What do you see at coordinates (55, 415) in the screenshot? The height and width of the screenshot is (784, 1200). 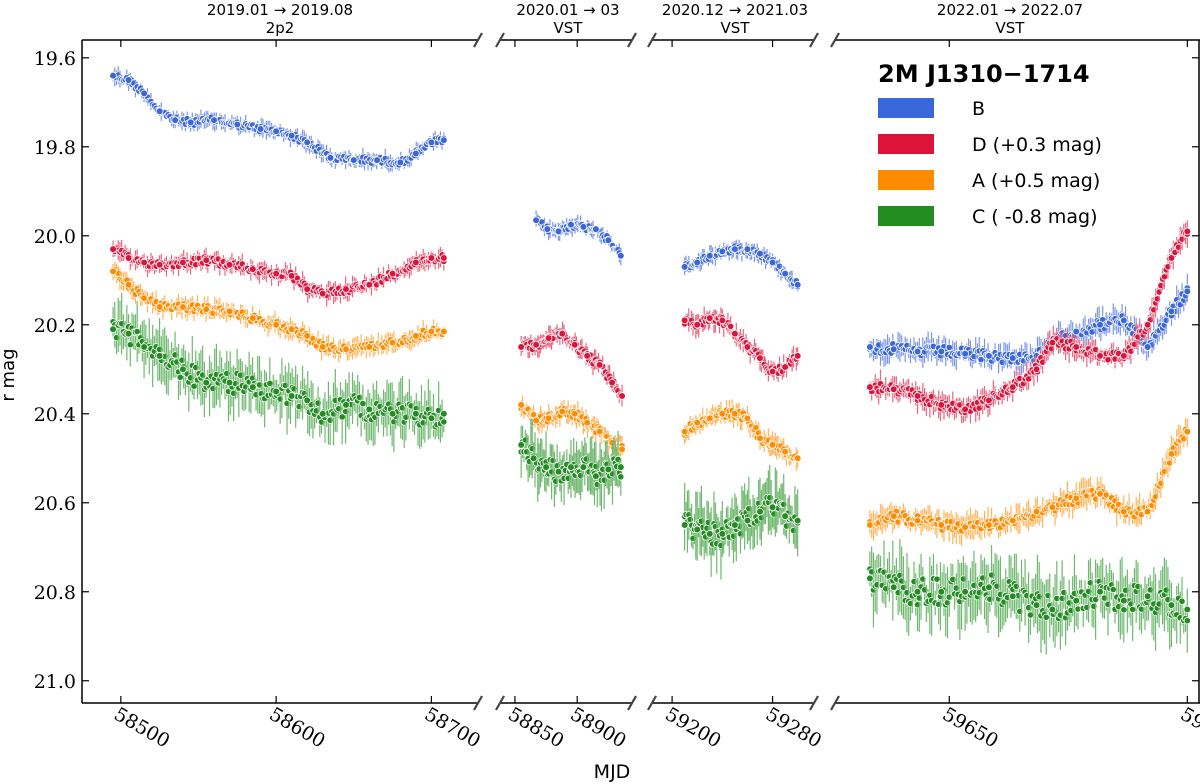 I see `y-tick-label: 20.4` at bounding box center [55, 415].